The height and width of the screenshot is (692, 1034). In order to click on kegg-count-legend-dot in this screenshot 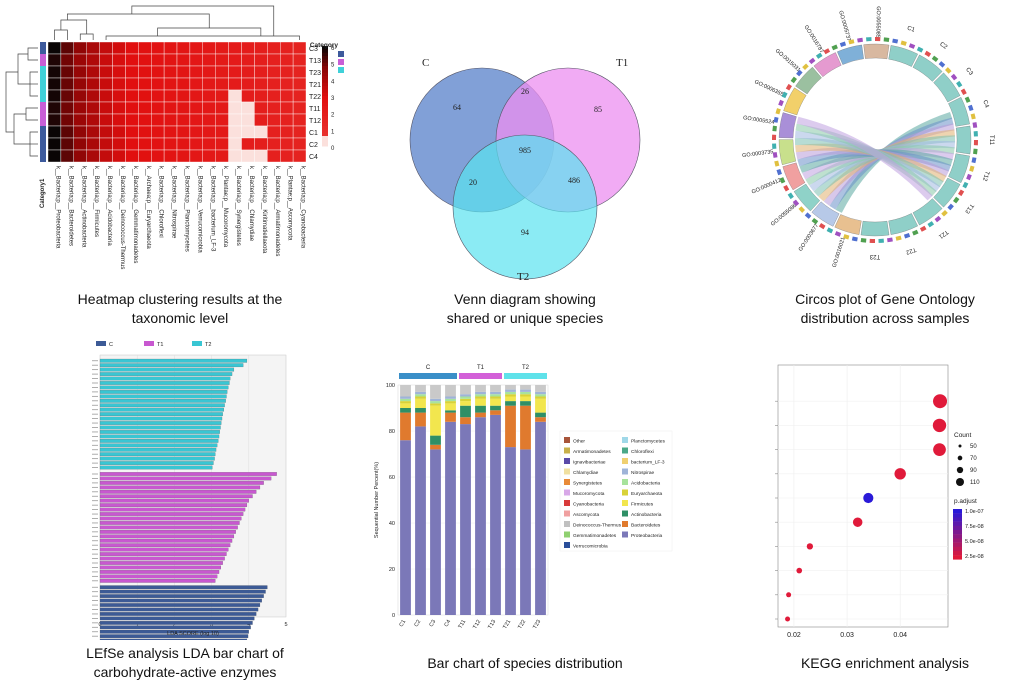, I will do `click(960, 470)`.